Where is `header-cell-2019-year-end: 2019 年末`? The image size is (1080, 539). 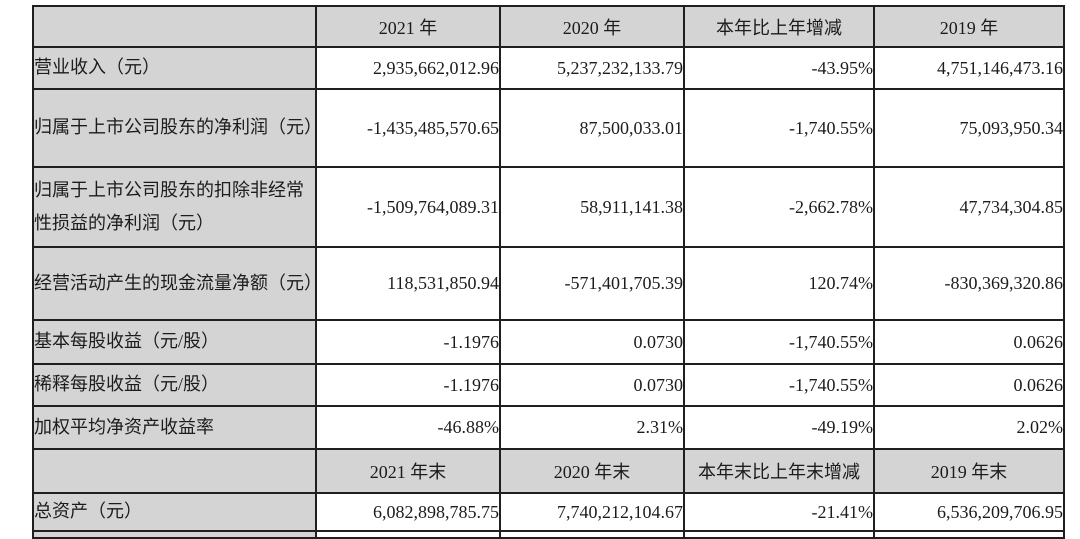 header-cell-2019-year-end: 2019 年末 is located at coordinates (969, 471).